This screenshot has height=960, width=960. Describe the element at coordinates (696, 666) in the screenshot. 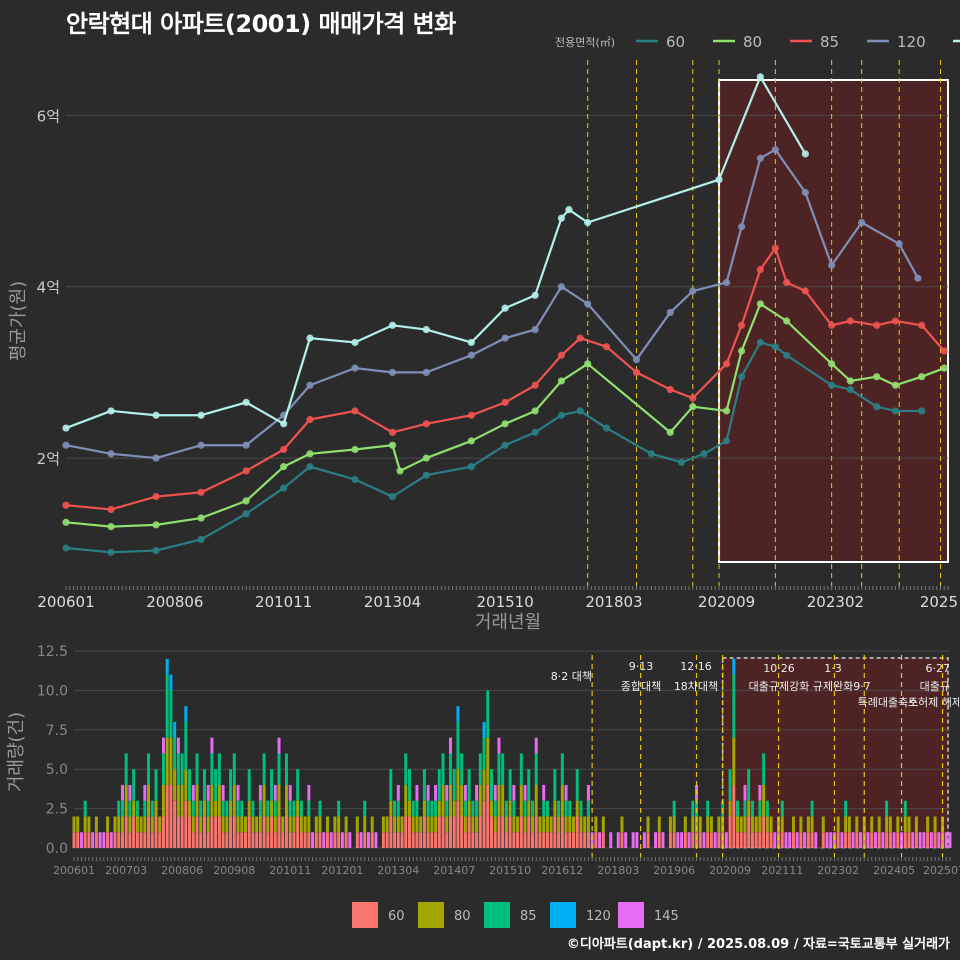

I see `annotation-date: 12·16` at that location.